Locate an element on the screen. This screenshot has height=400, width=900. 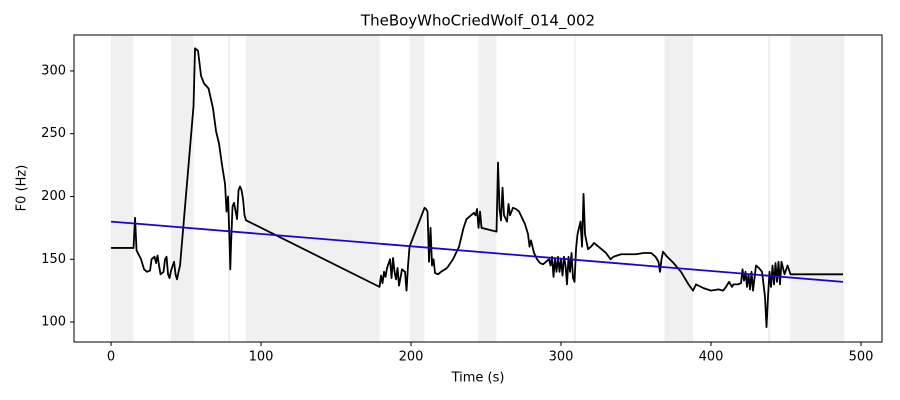
x-axis-label: Time (s) is located at coordinates (478, 378).